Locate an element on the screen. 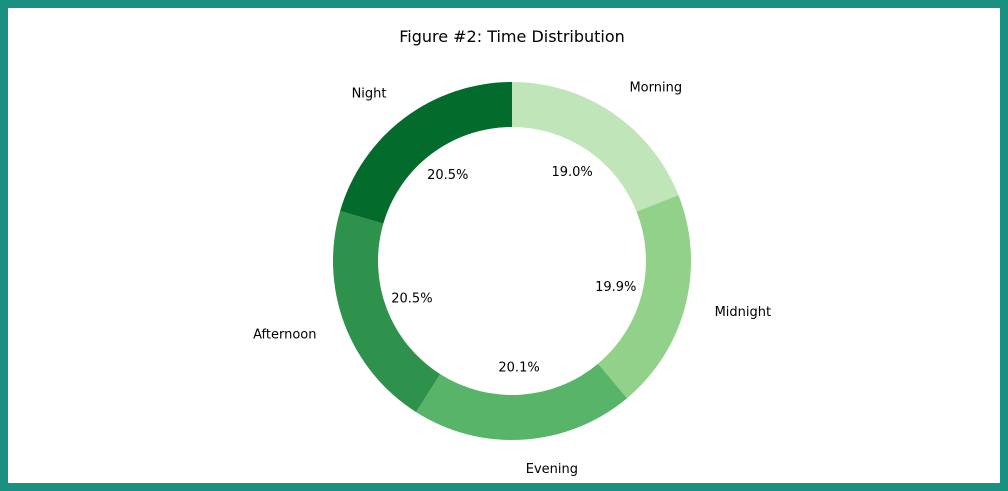  category-label-midnight: Midnight is located at coordinates (743, 312).